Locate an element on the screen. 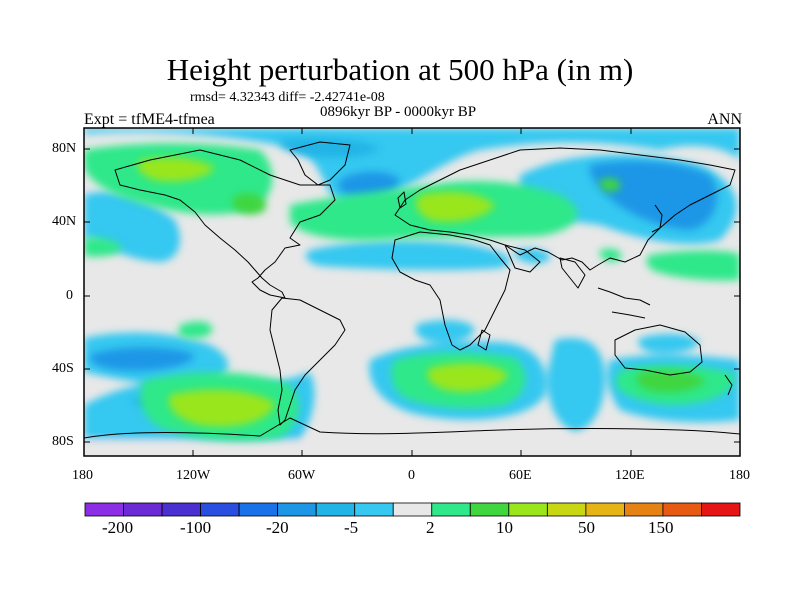 The height and width of the screenshot is (600, 800). colorbar-label: -100 is located at coordinates (196, 527).